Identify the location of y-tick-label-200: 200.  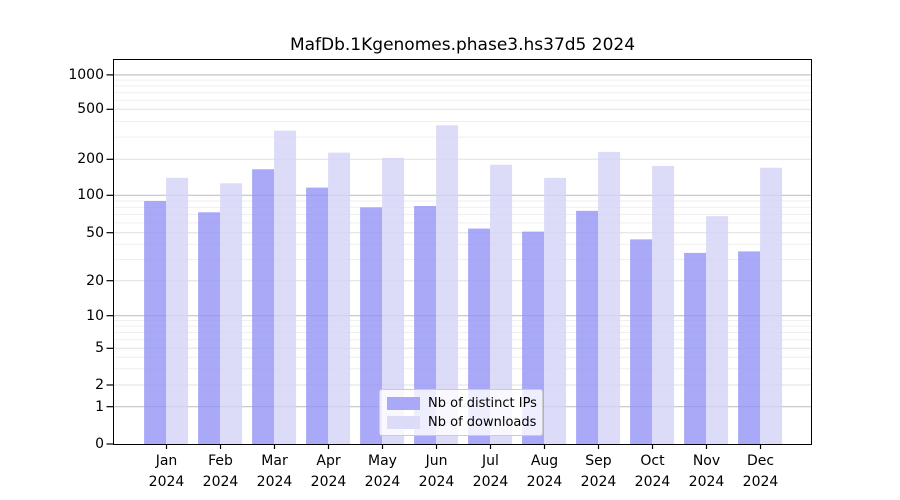
(90, 159).